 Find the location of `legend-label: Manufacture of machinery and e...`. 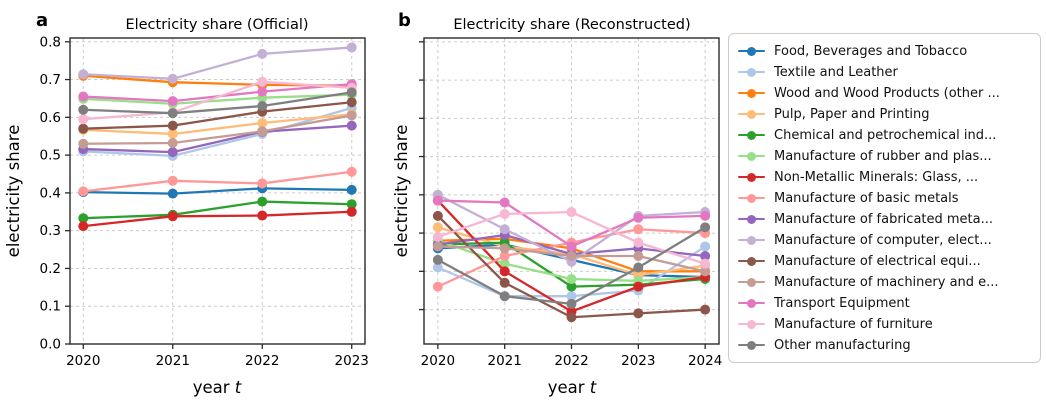

legend-label: Manufacture of machinery and e... is located at coordinates (886, 282).